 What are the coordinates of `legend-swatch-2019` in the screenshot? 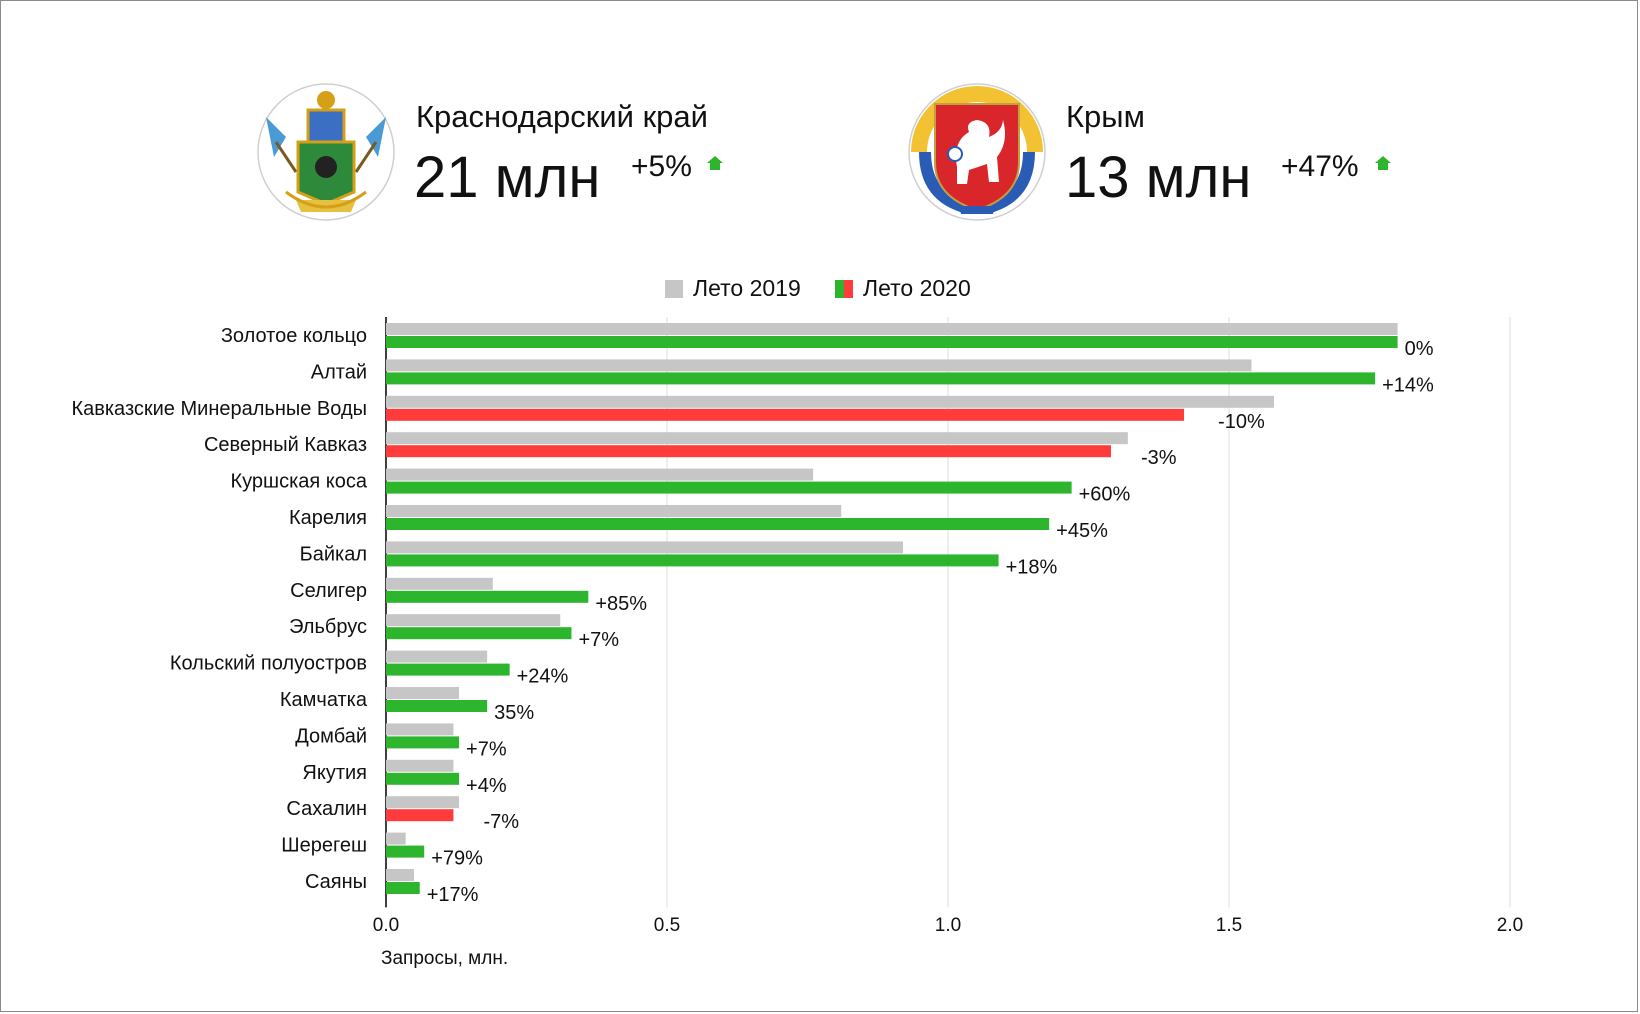 It's located at (674, 289).